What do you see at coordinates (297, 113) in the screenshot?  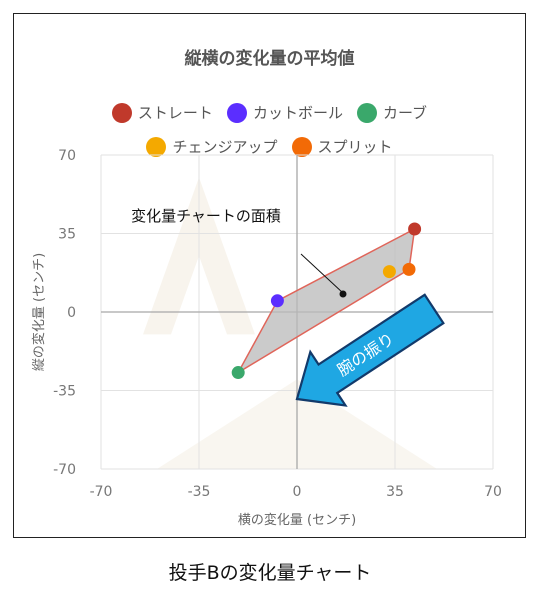 I see `legend-label: カットボール` at bounding box center [297, 113].